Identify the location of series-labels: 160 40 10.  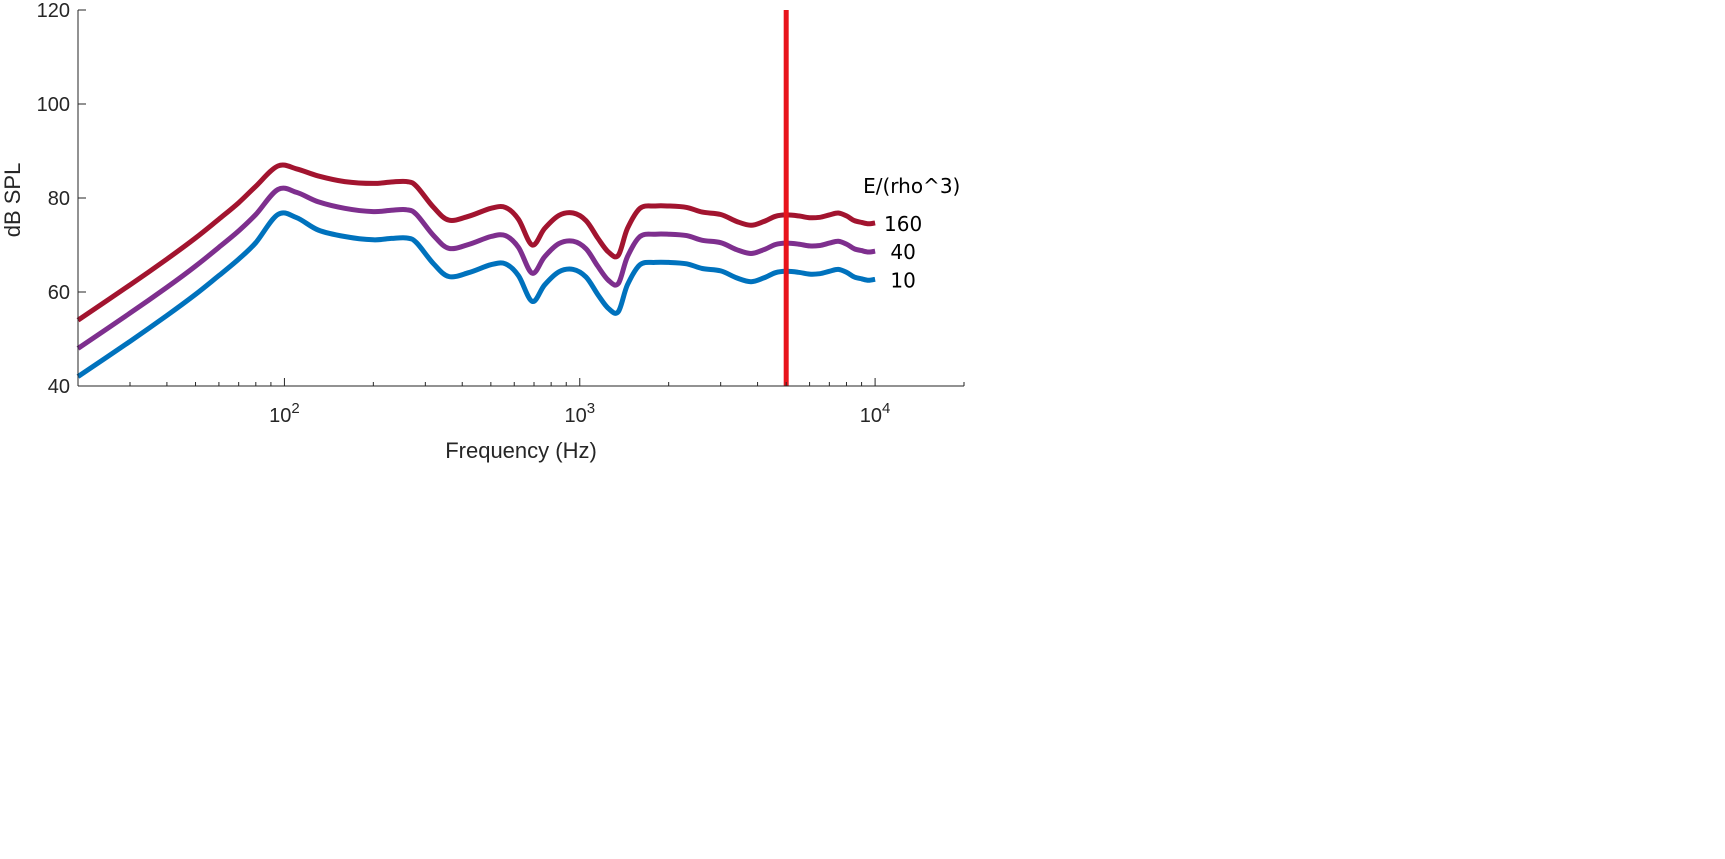
(903, 252).